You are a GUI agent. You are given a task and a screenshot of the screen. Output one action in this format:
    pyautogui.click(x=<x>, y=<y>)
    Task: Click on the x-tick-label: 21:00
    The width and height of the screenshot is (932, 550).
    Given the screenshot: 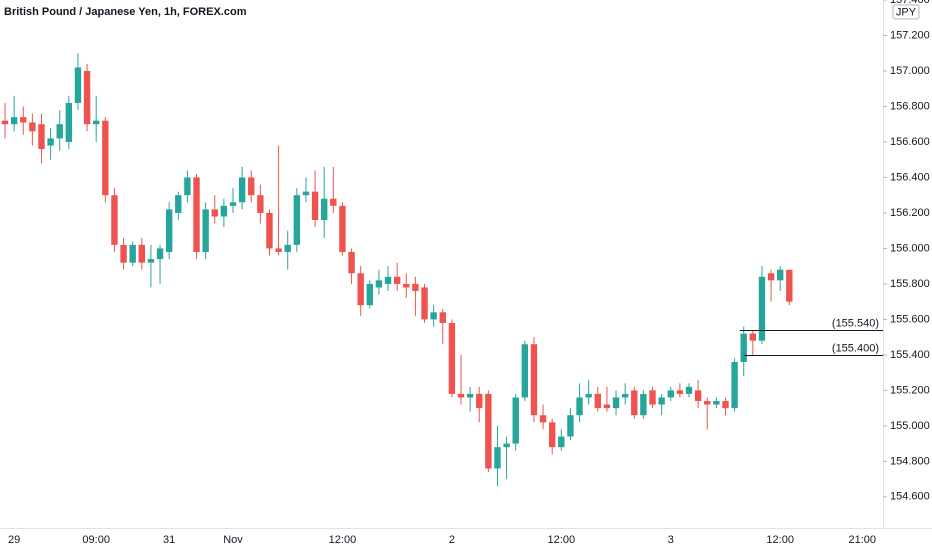 What is the action you would take?
    pyautogui.click(x=863, y=540)
    